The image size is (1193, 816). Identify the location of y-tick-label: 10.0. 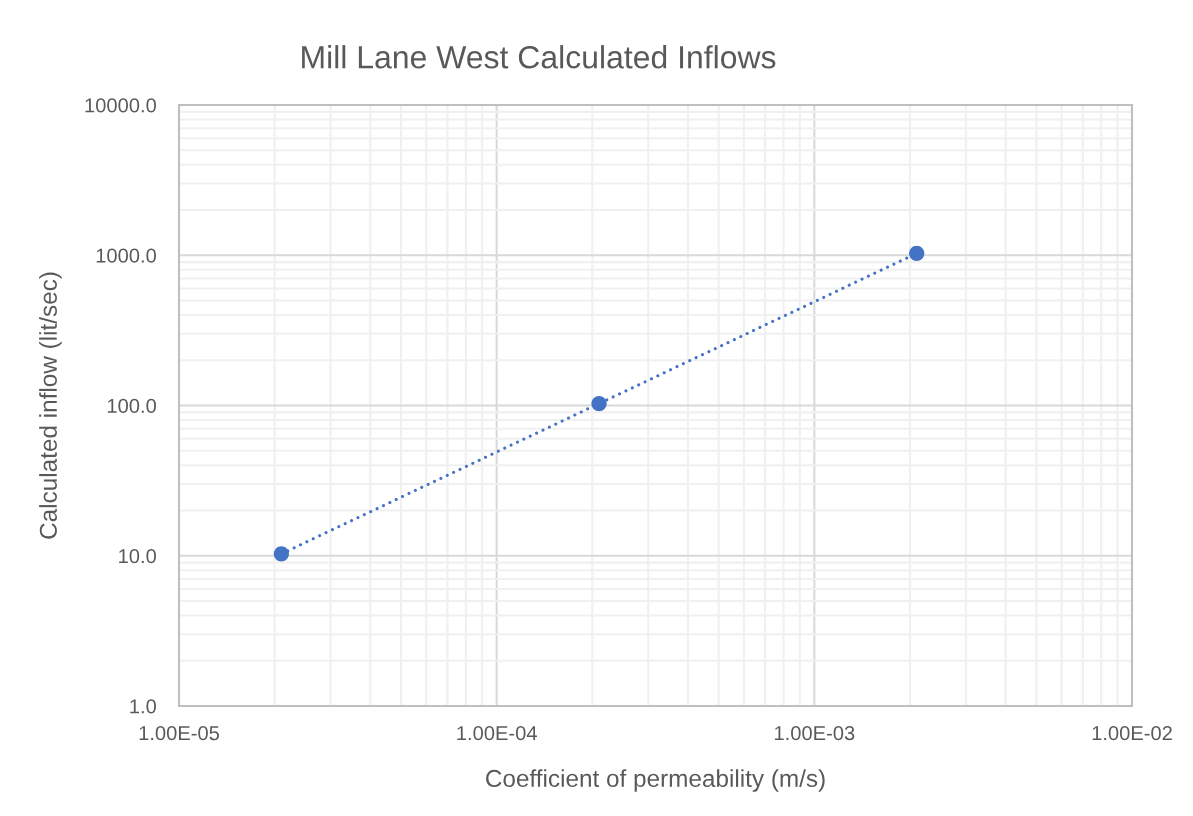
(137, 556).